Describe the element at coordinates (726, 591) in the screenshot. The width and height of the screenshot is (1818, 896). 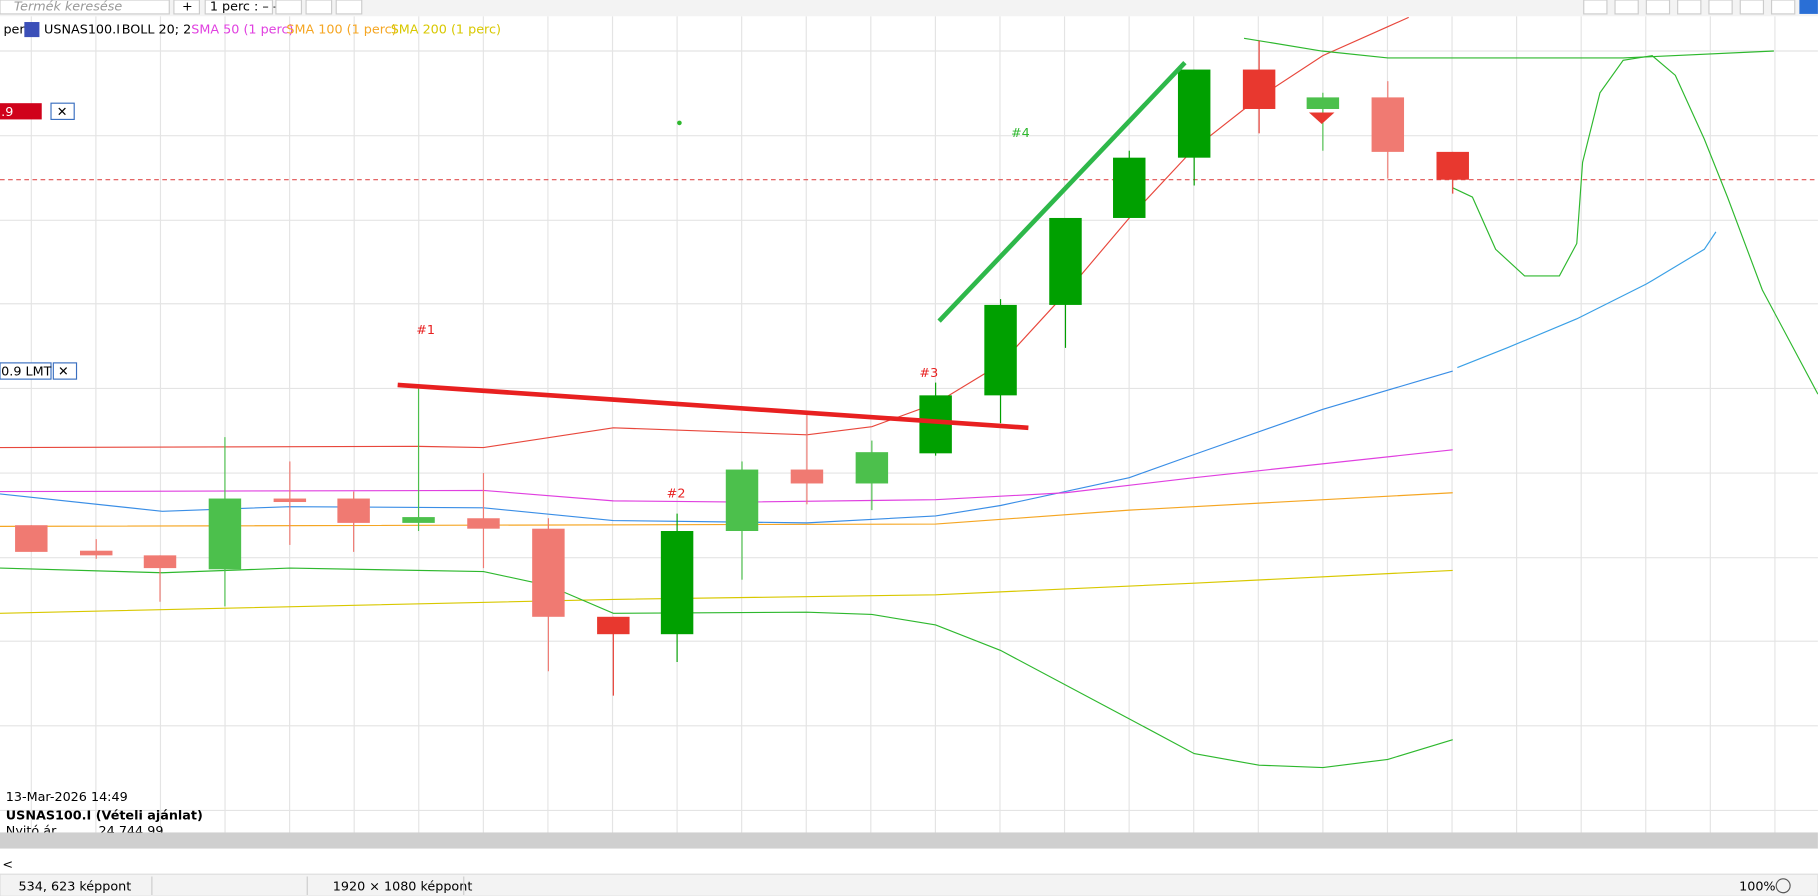
I see `sma200` at that location.